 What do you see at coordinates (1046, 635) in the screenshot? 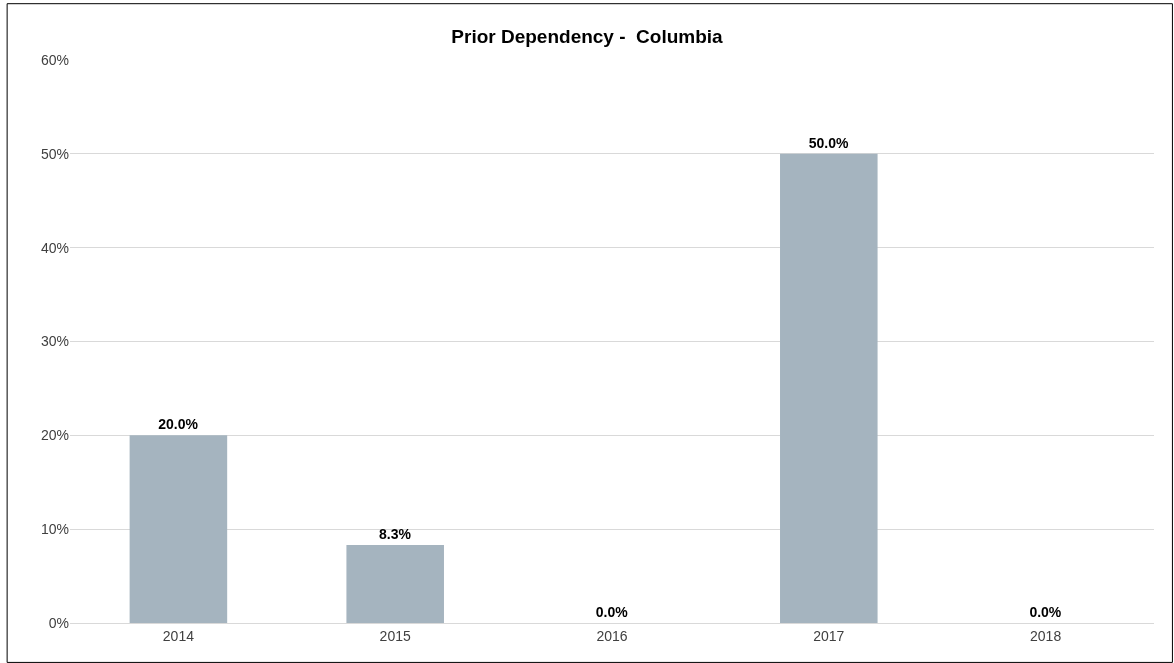
I see `x-tick-label: 2018` at bounding box center [1046, 635].